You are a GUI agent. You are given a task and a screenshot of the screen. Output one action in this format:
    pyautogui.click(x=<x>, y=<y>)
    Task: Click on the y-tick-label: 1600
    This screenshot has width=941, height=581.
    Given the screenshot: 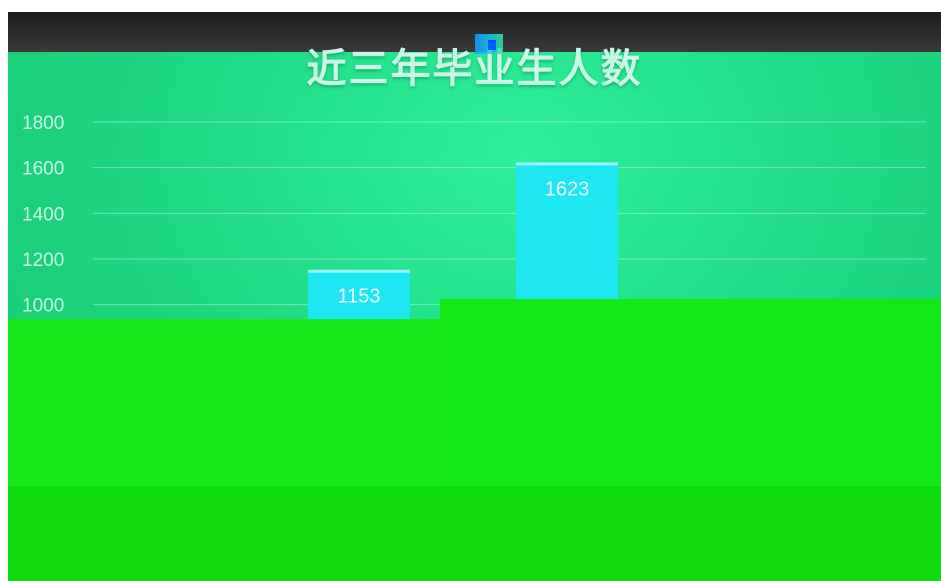 What is the action you would take?
    pyautogui.click(x=43, y=169)
    